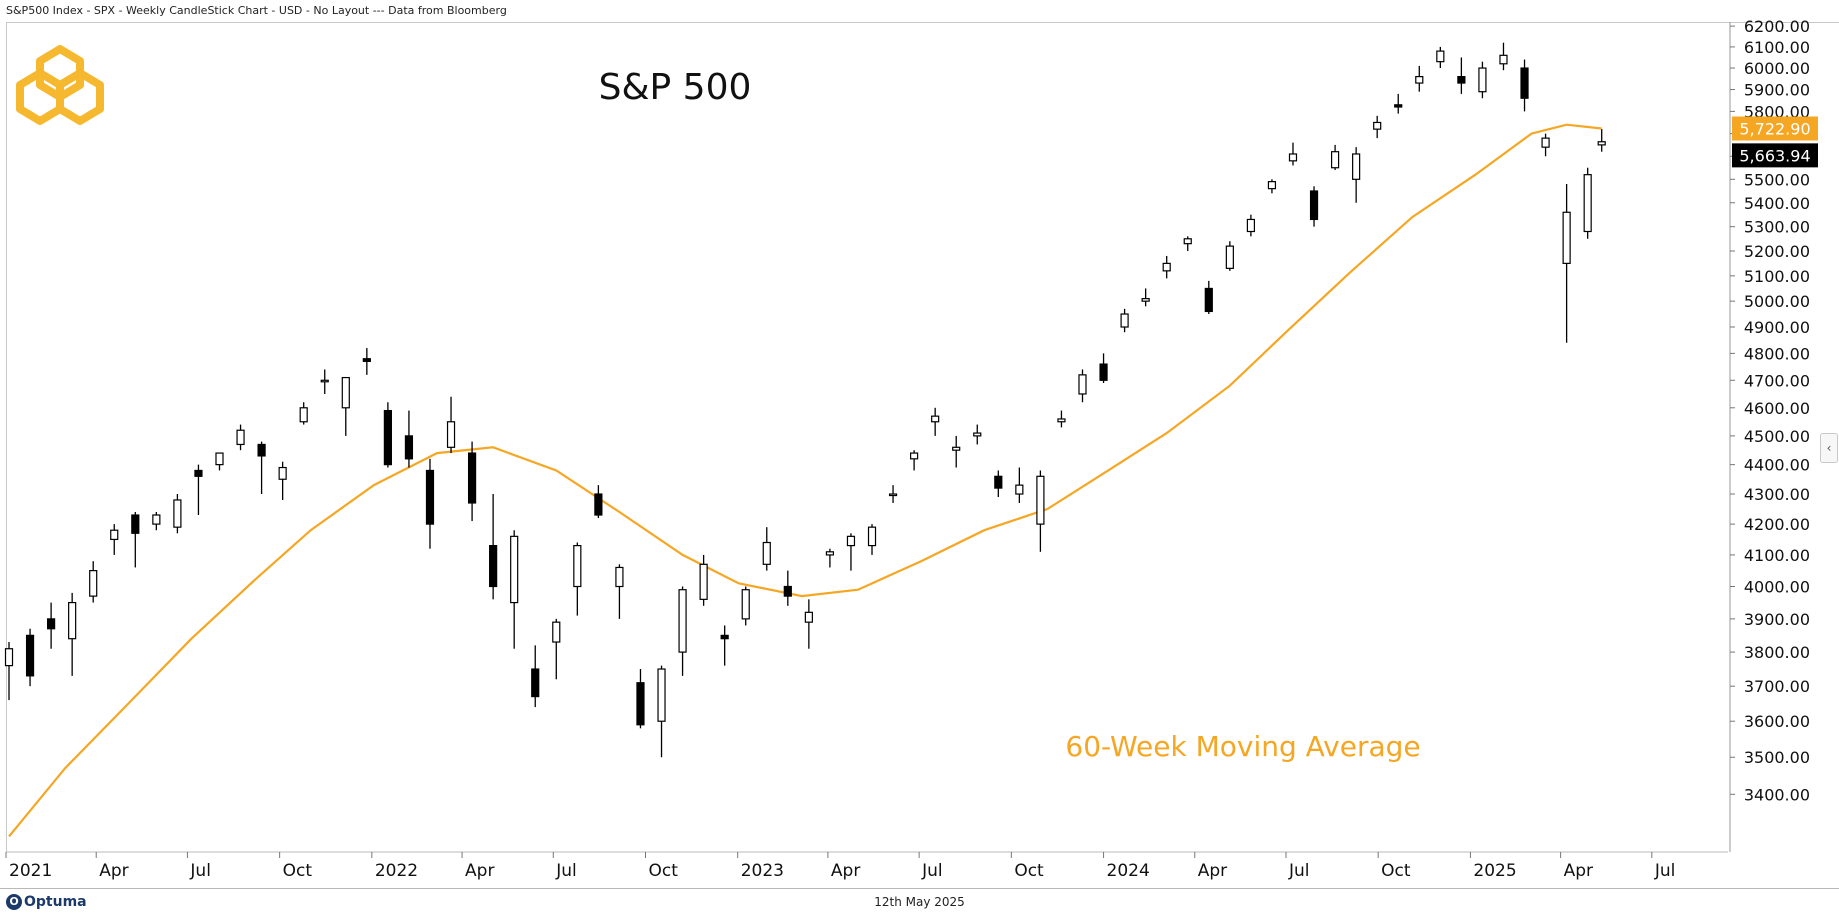 The width and height of the screenshot is (1839, 917). I want to click on price-last-badge: 5,663.94, so click(1775, 155).